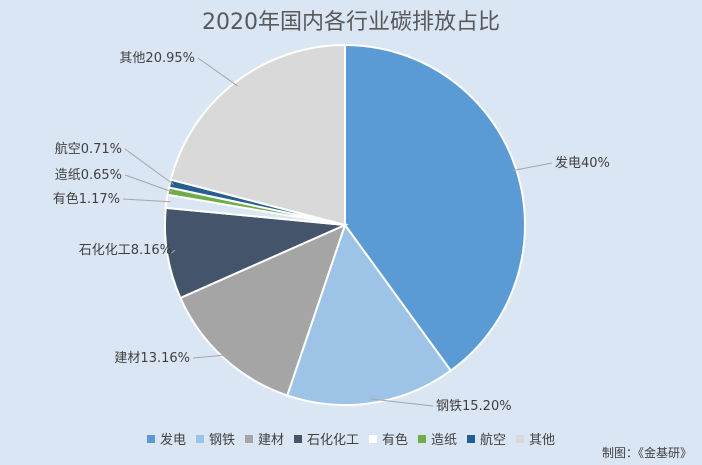 The image size is (702, 465). Describe the element at coordinates (125, 250) in the screenshot. I see `data-label-4: 石化化工8.16%` at that location.